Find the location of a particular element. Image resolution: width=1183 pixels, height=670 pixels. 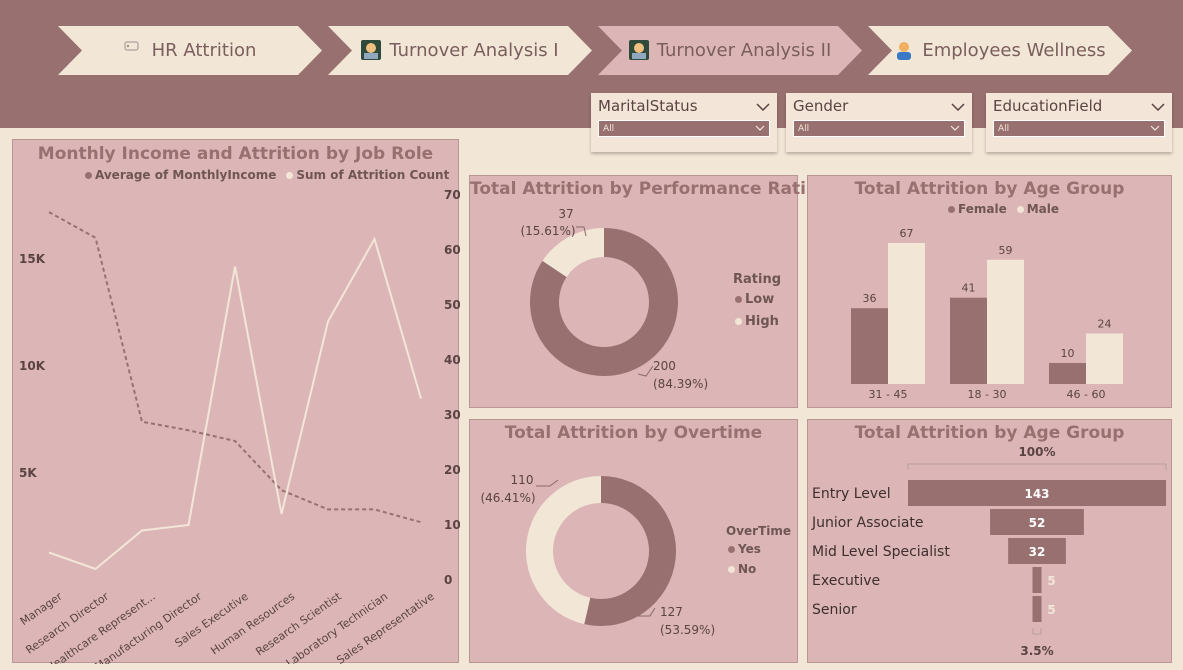

funnel-top-label: 100% is located at coordinates (1036, 452).